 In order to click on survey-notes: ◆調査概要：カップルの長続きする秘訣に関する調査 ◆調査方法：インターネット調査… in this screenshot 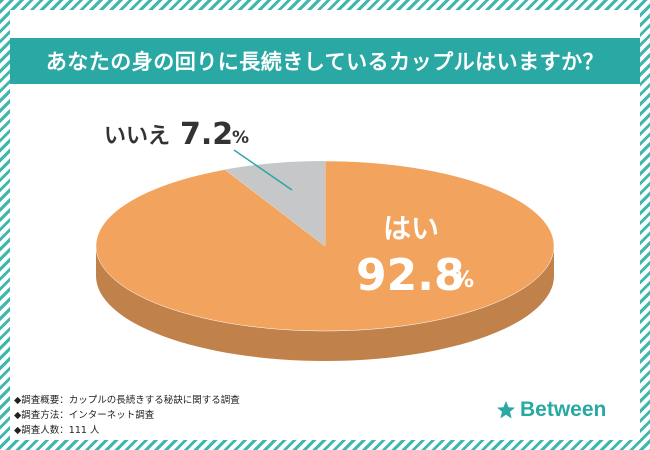, I will do `click(127, 415)`.